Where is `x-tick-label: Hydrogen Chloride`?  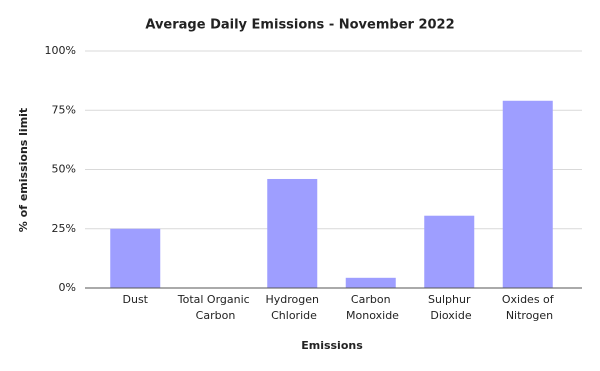 x-tick-label: Hydrogen Chloride is located at coordinates (293, 307).